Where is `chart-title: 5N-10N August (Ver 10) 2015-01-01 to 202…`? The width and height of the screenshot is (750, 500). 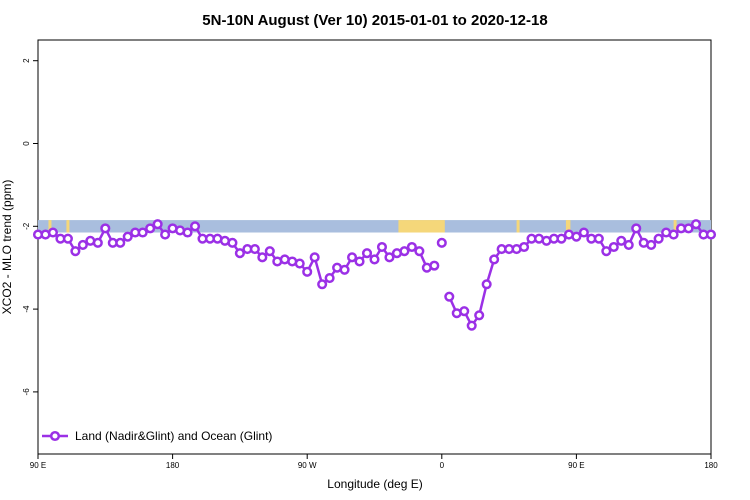
chart-title: 5N-10N August (Ver 10) 2015-01-01 to 202… is located at coordinates (374, 20).